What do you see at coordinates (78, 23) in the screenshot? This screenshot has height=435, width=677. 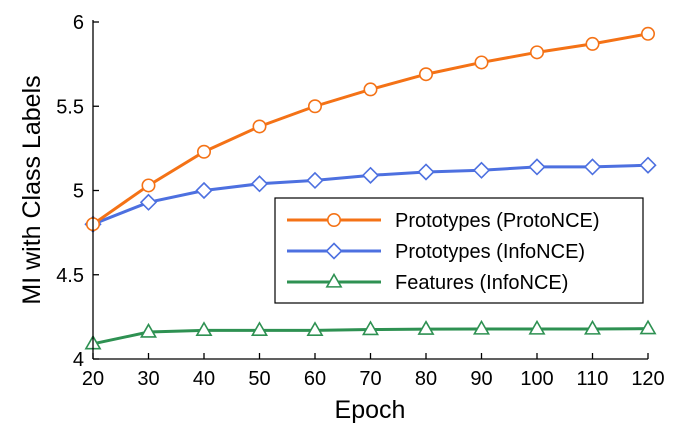 I see `y-tick-label: 6` at bounding box center [78, 23].